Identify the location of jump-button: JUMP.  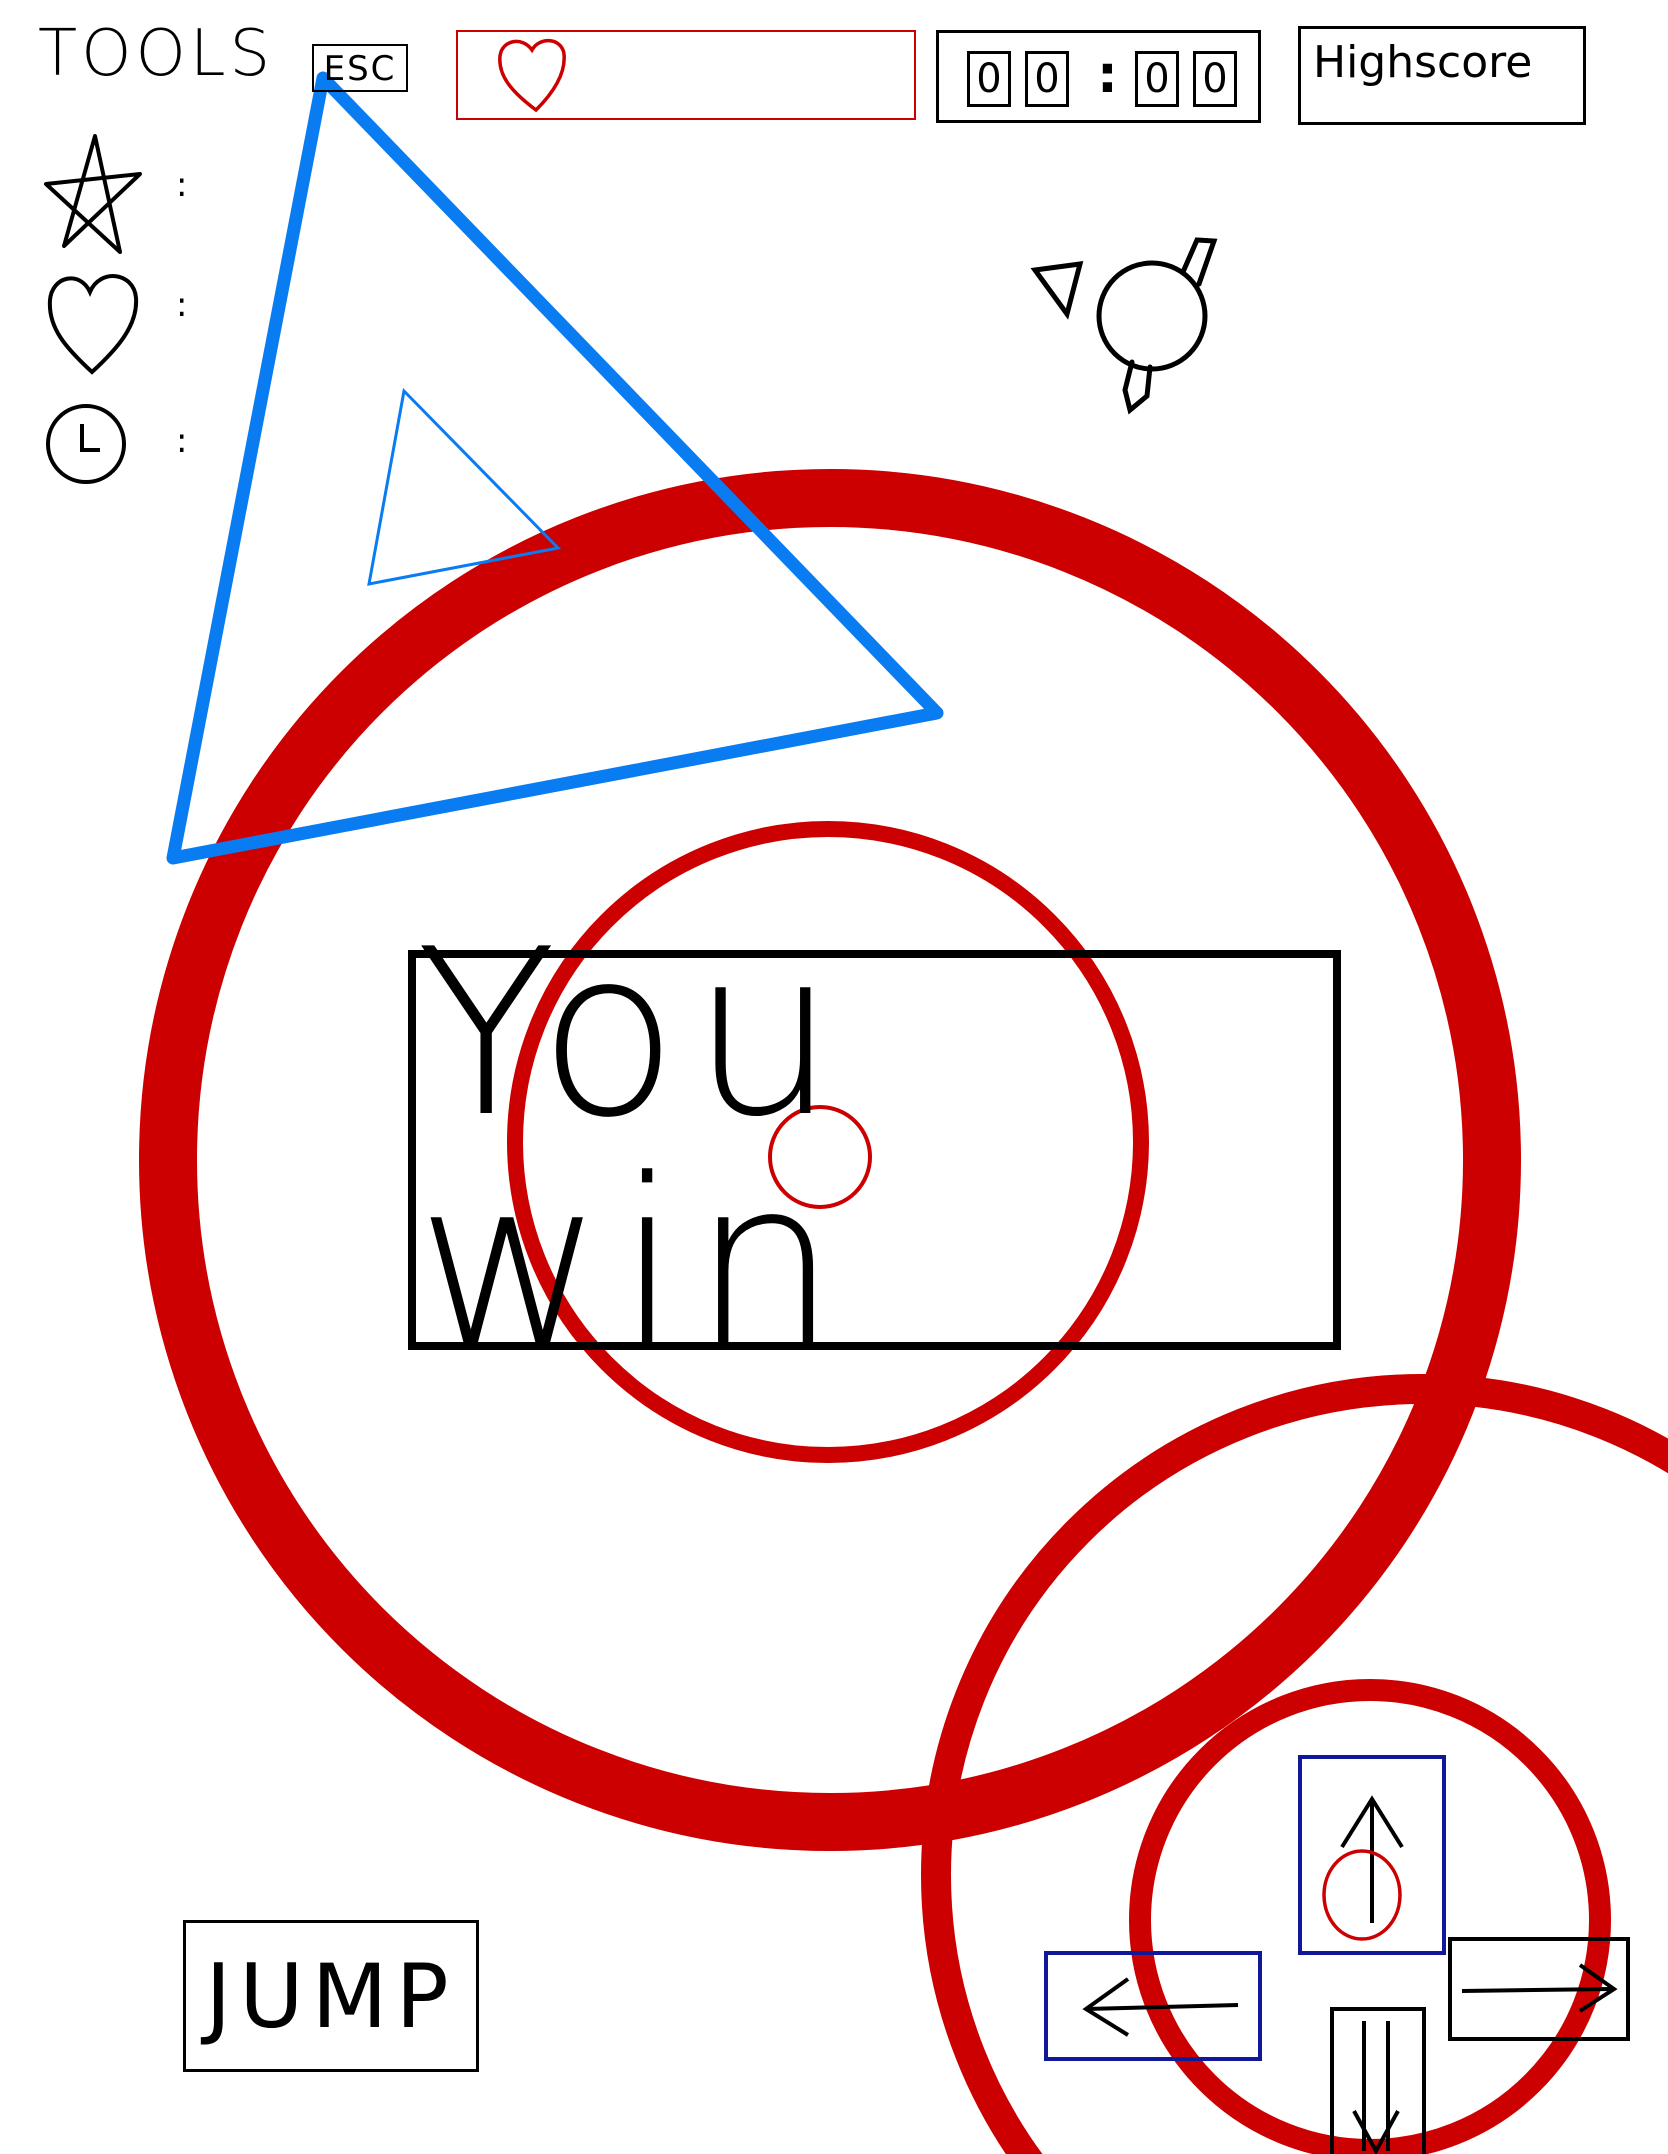
(331, 1996).